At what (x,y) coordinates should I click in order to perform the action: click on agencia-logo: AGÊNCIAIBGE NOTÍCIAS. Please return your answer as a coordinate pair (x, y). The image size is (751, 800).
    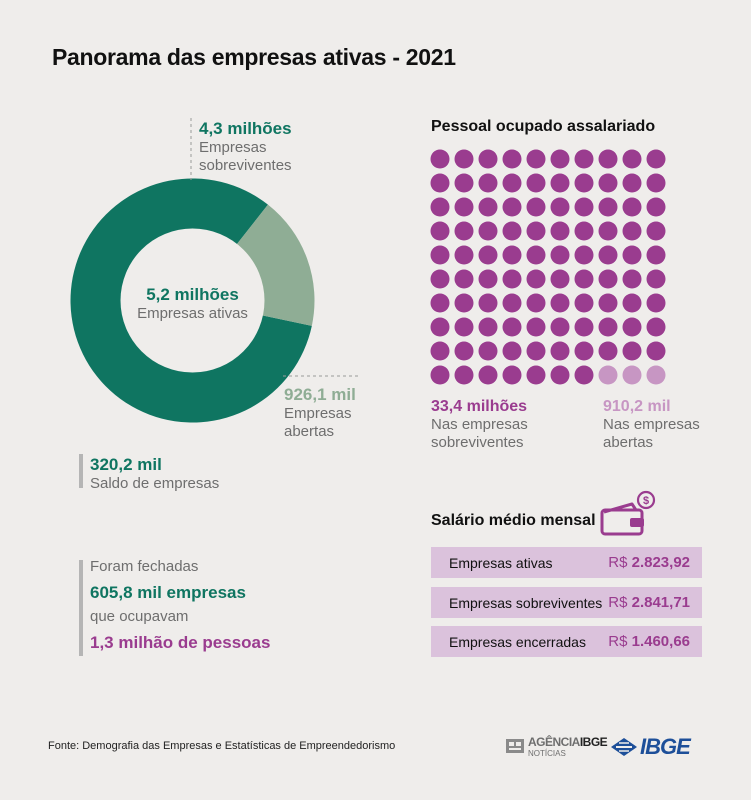
    Looking at the image, I should click on (556, 747).